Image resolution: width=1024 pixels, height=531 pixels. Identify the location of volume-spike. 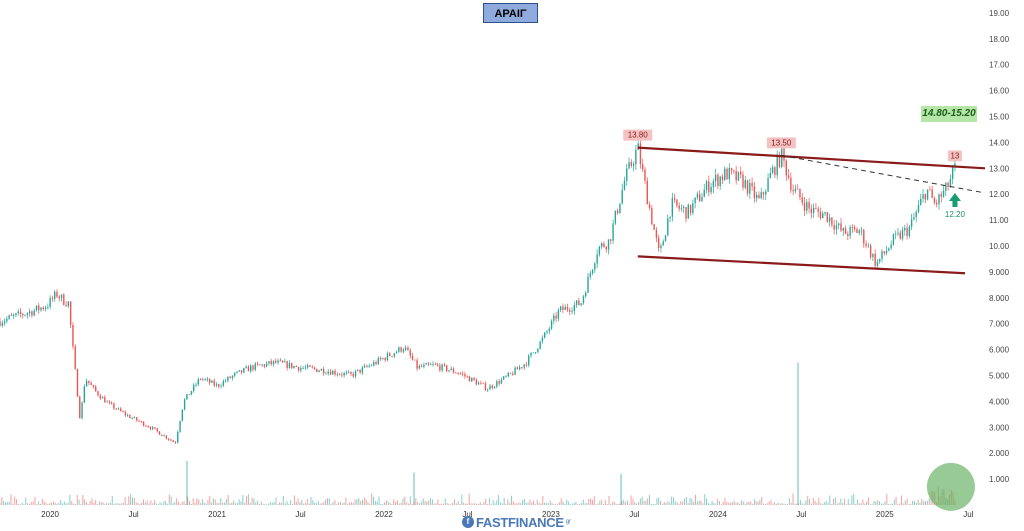
(621, 489).